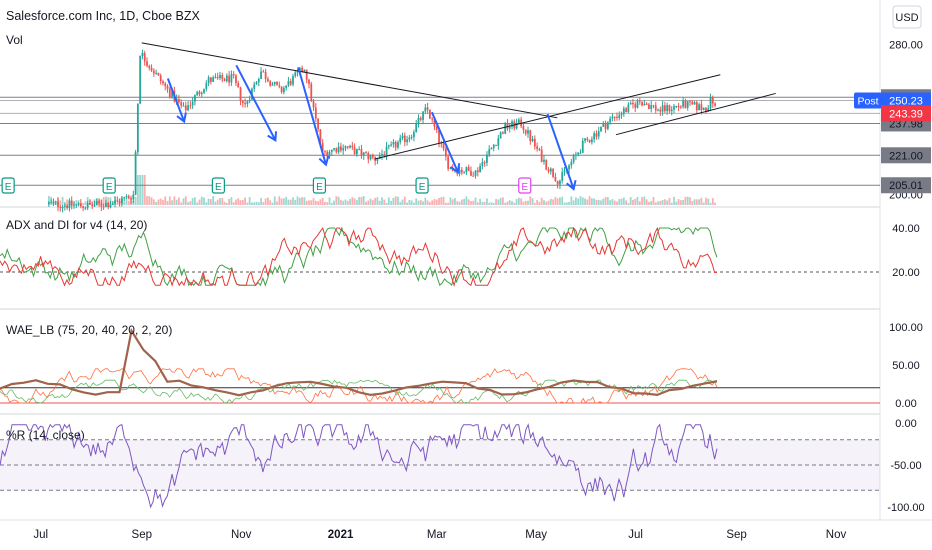  What do you see at coordinates (906, 328) in the screenshot?
I see `wae-axis-tick: 100.00` at bounding box center [906, 328].